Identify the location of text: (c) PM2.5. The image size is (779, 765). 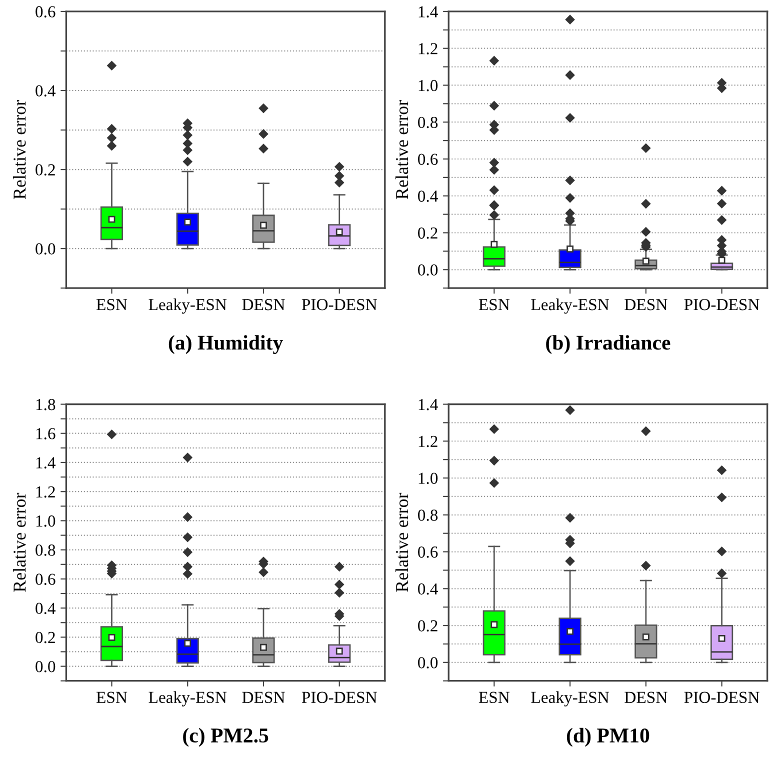
(225, 737).